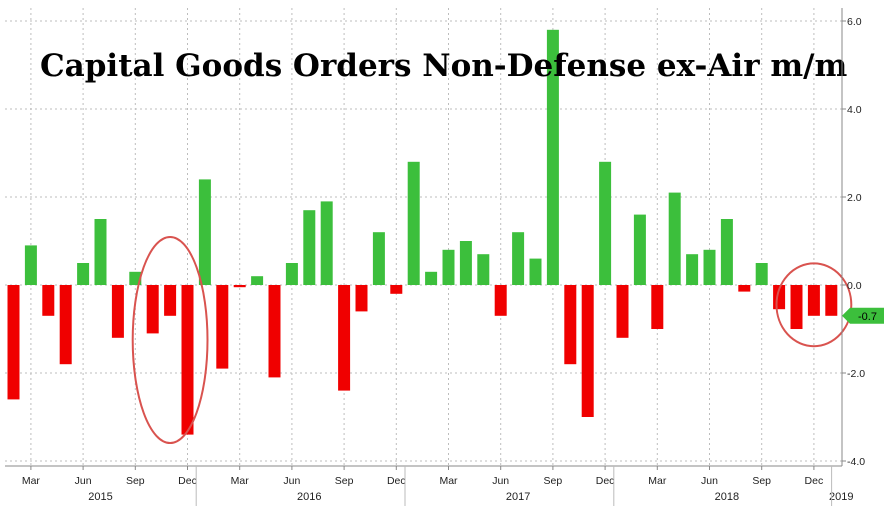 The height and width of the screenshot is (506, 890). I want to click on y-tick-label: 4.0, so click(854, 110).